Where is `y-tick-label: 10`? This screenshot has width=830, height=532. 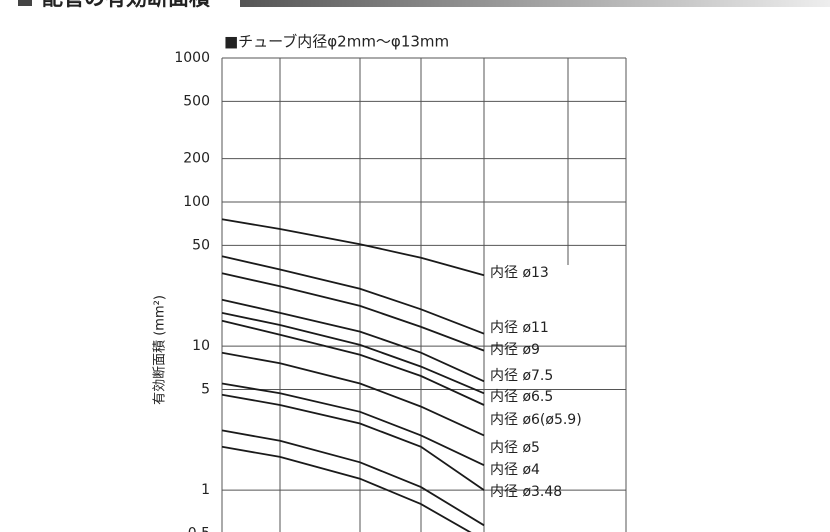
y-tick-label: 10 is located at coordinates (201, 346).